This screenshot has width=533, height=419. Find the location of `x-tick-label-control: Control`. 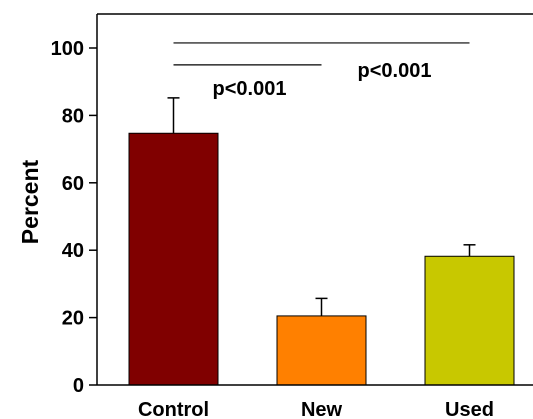

x-tick-label-control: Control is located at coordinates (173, 409).